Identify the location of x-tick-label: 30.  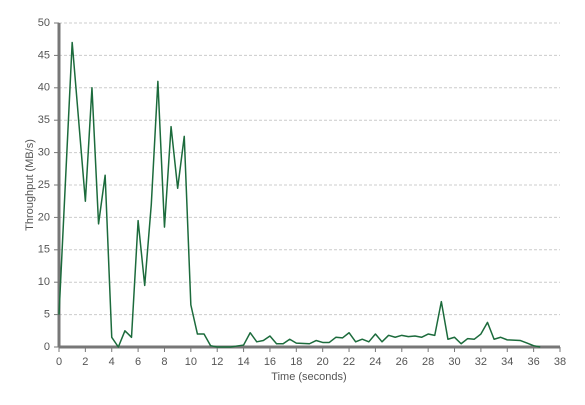
(454, 362).